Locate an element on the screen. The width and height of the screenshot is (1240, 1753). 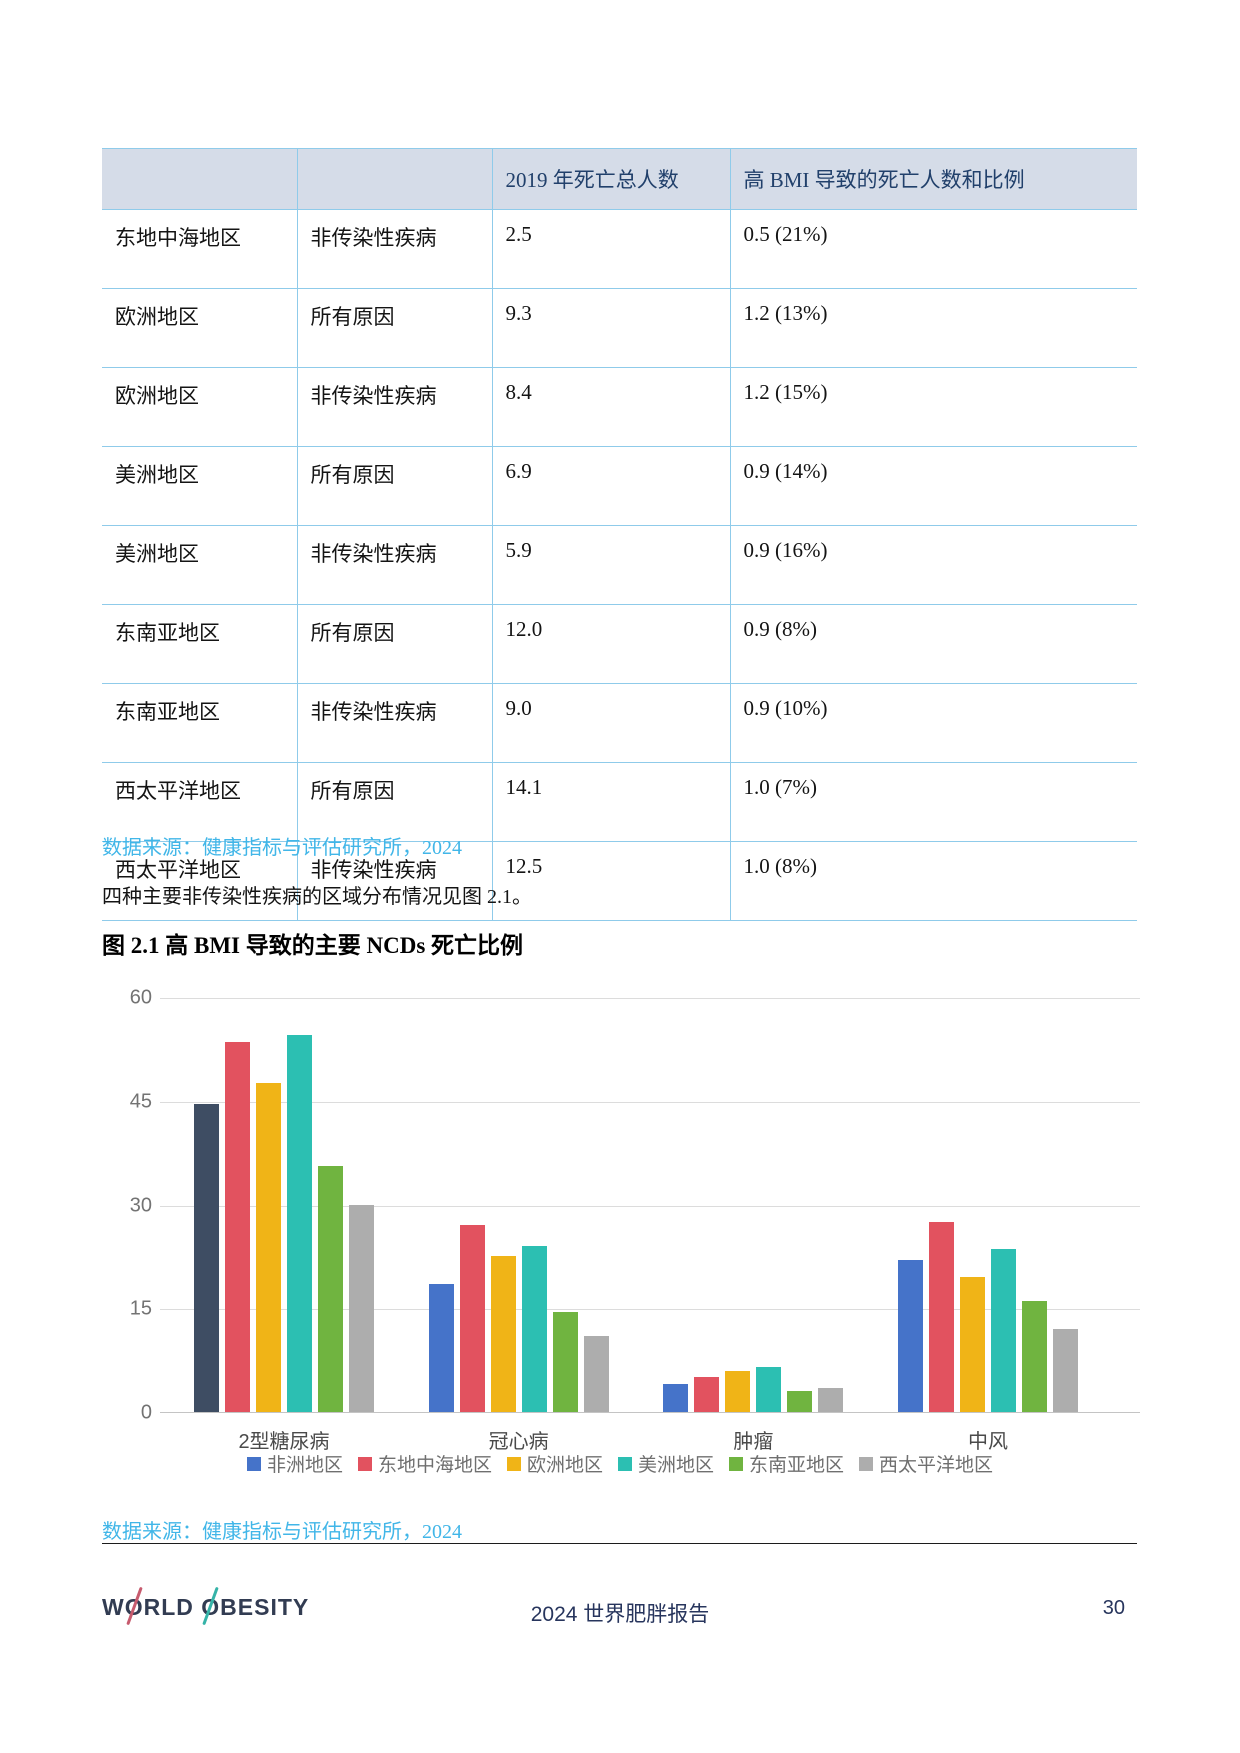
legend-label: 美洲地区 is located at coordinates (676, 1465).